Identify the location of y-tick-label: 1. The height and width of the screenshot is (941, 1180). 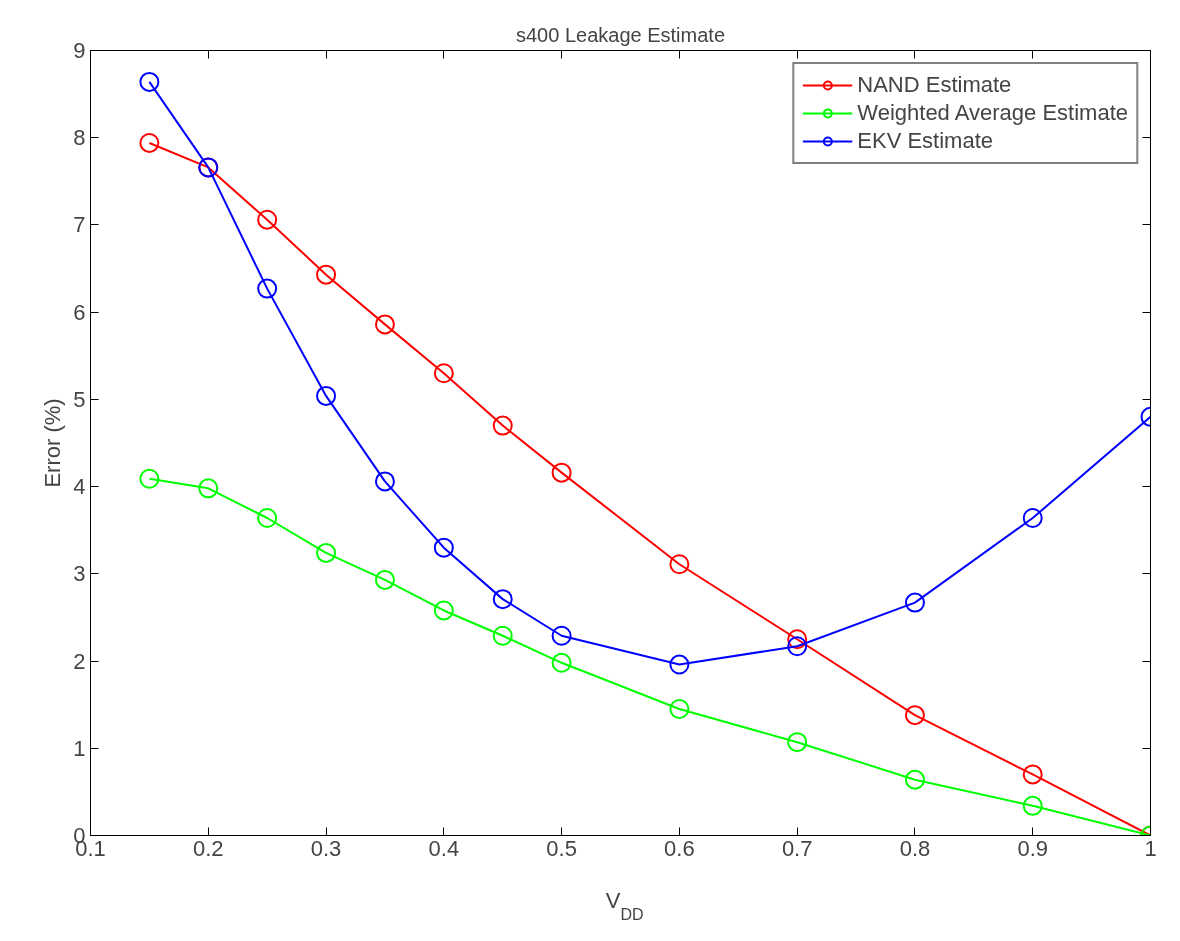
(79, 748).